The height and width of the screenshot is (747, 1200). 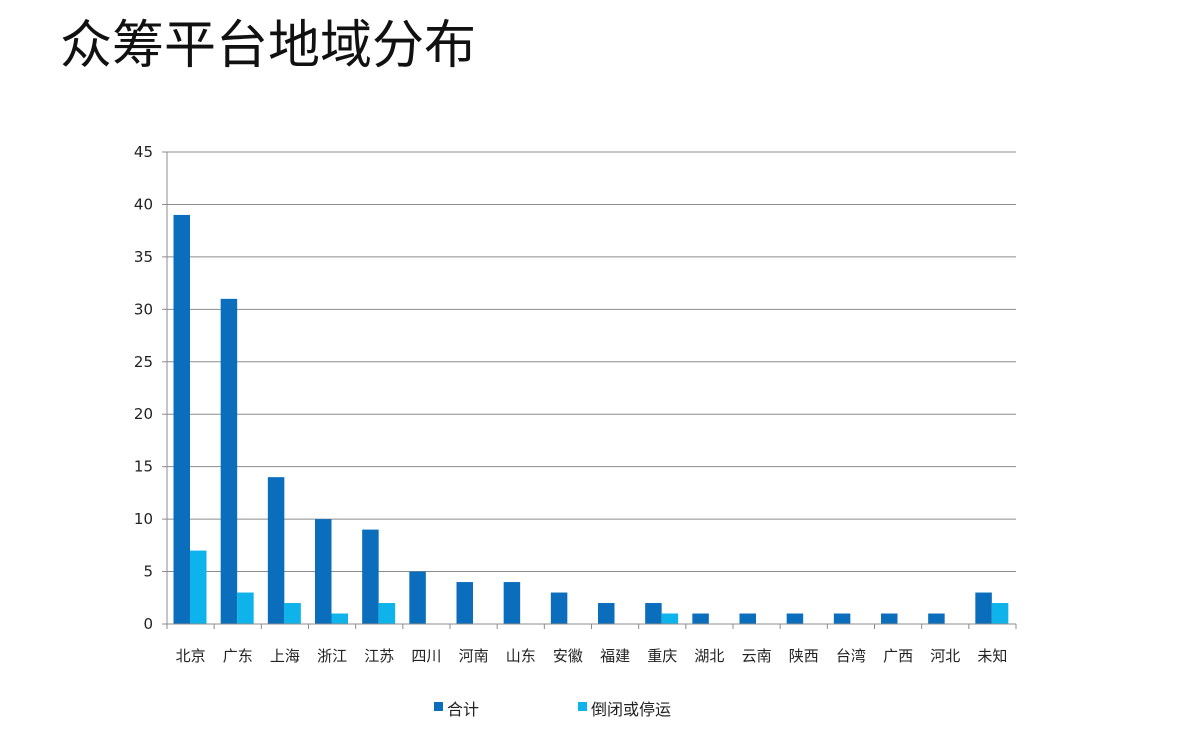 I want to click on y-tick-label: 30, so click(x=143, y=309).